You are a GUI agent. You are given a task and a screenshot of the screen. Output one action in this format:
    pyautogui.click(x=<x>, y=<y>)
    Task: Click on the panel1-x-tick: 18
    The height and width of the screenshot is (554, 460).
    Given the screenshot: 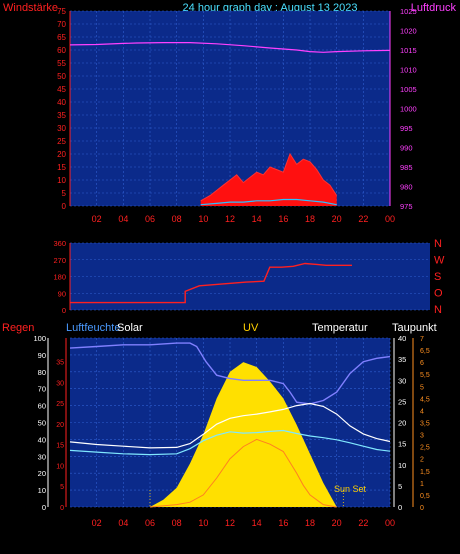 What is the action you would take?
    pyautogui.click(x=310, y=219)
    